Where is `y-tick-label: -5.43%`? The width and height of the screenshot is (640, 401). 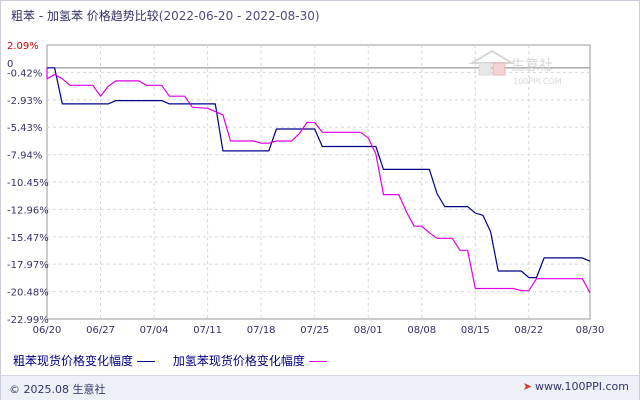 y-tick-label: -5.43% is located at coordinates (24, 128).